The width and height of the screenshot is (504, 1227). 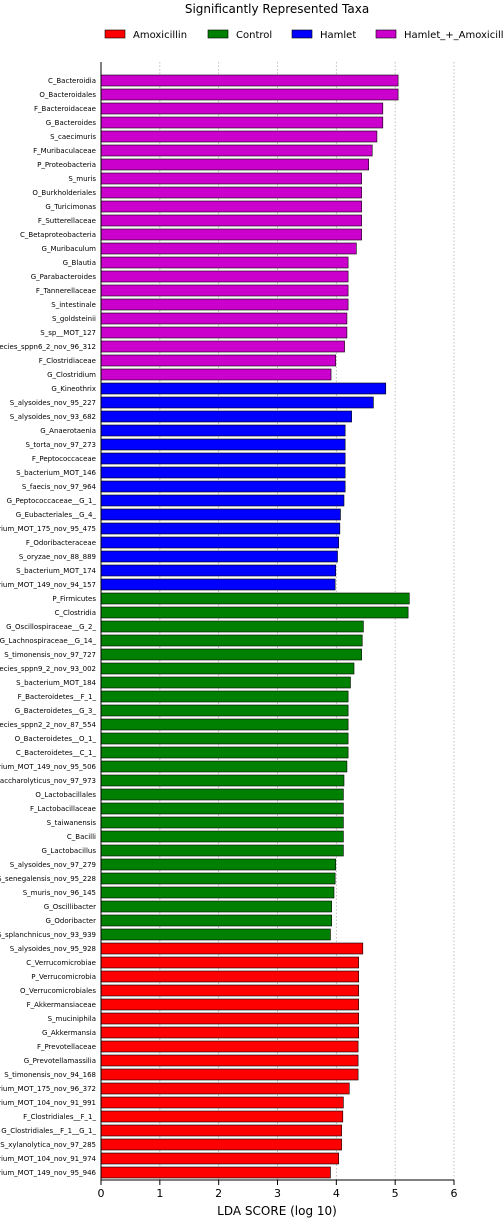 I want to click on y-tick-label: species_sppn2_2_nov_87_554, so click(x=48, y=725).